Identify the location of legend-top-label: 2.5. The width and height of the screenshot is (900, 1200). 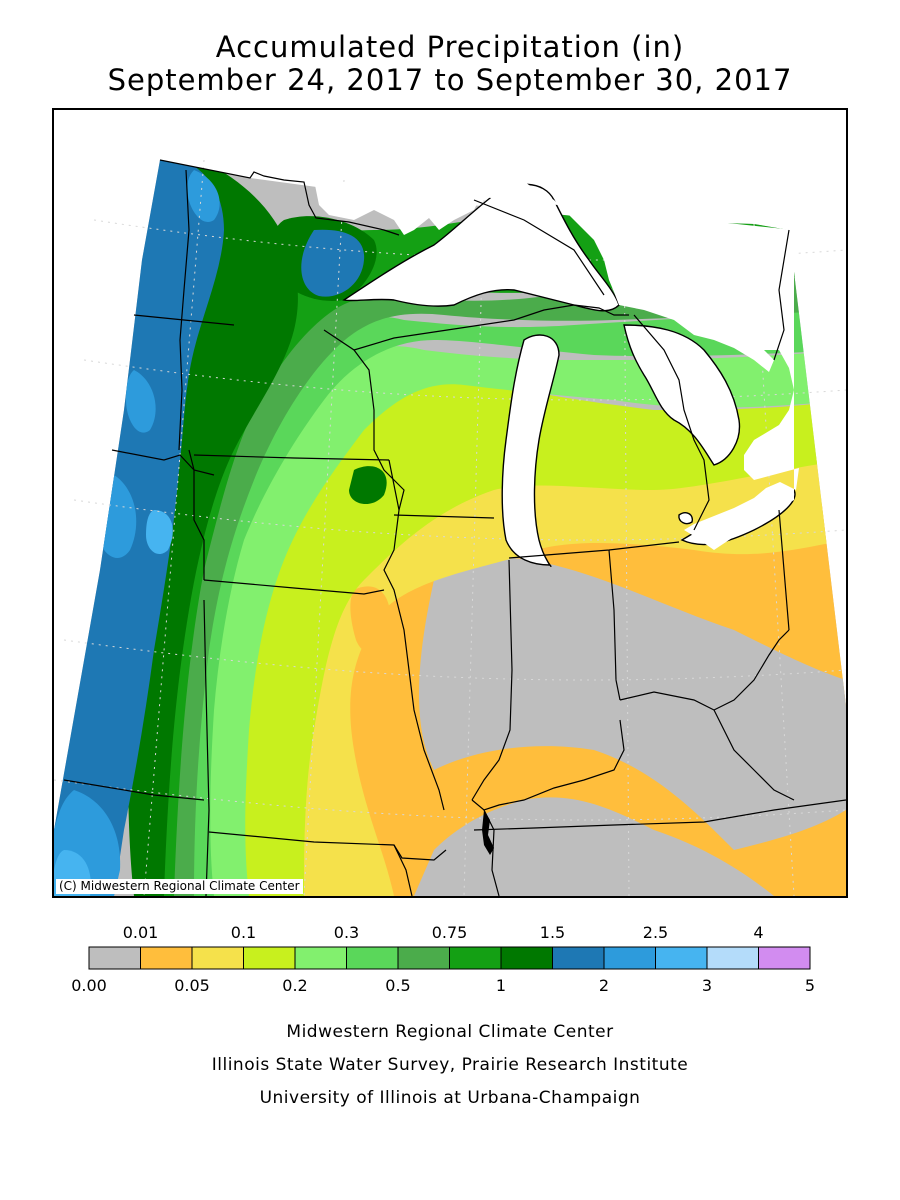
(655, 932).